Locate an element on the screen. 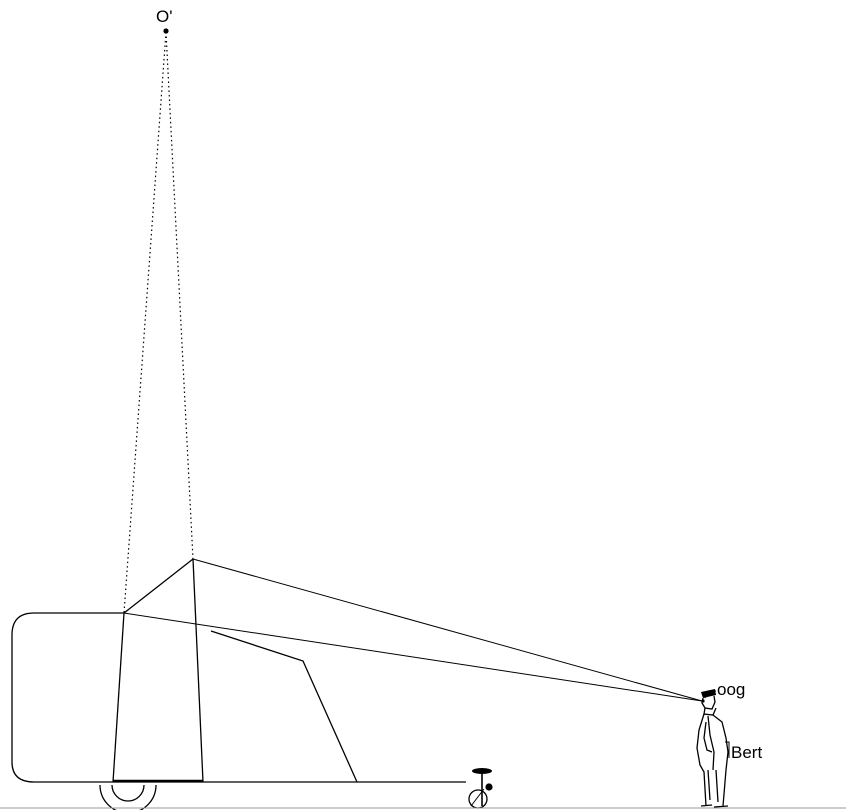  person-lapel is located at coordinates (711, 743).